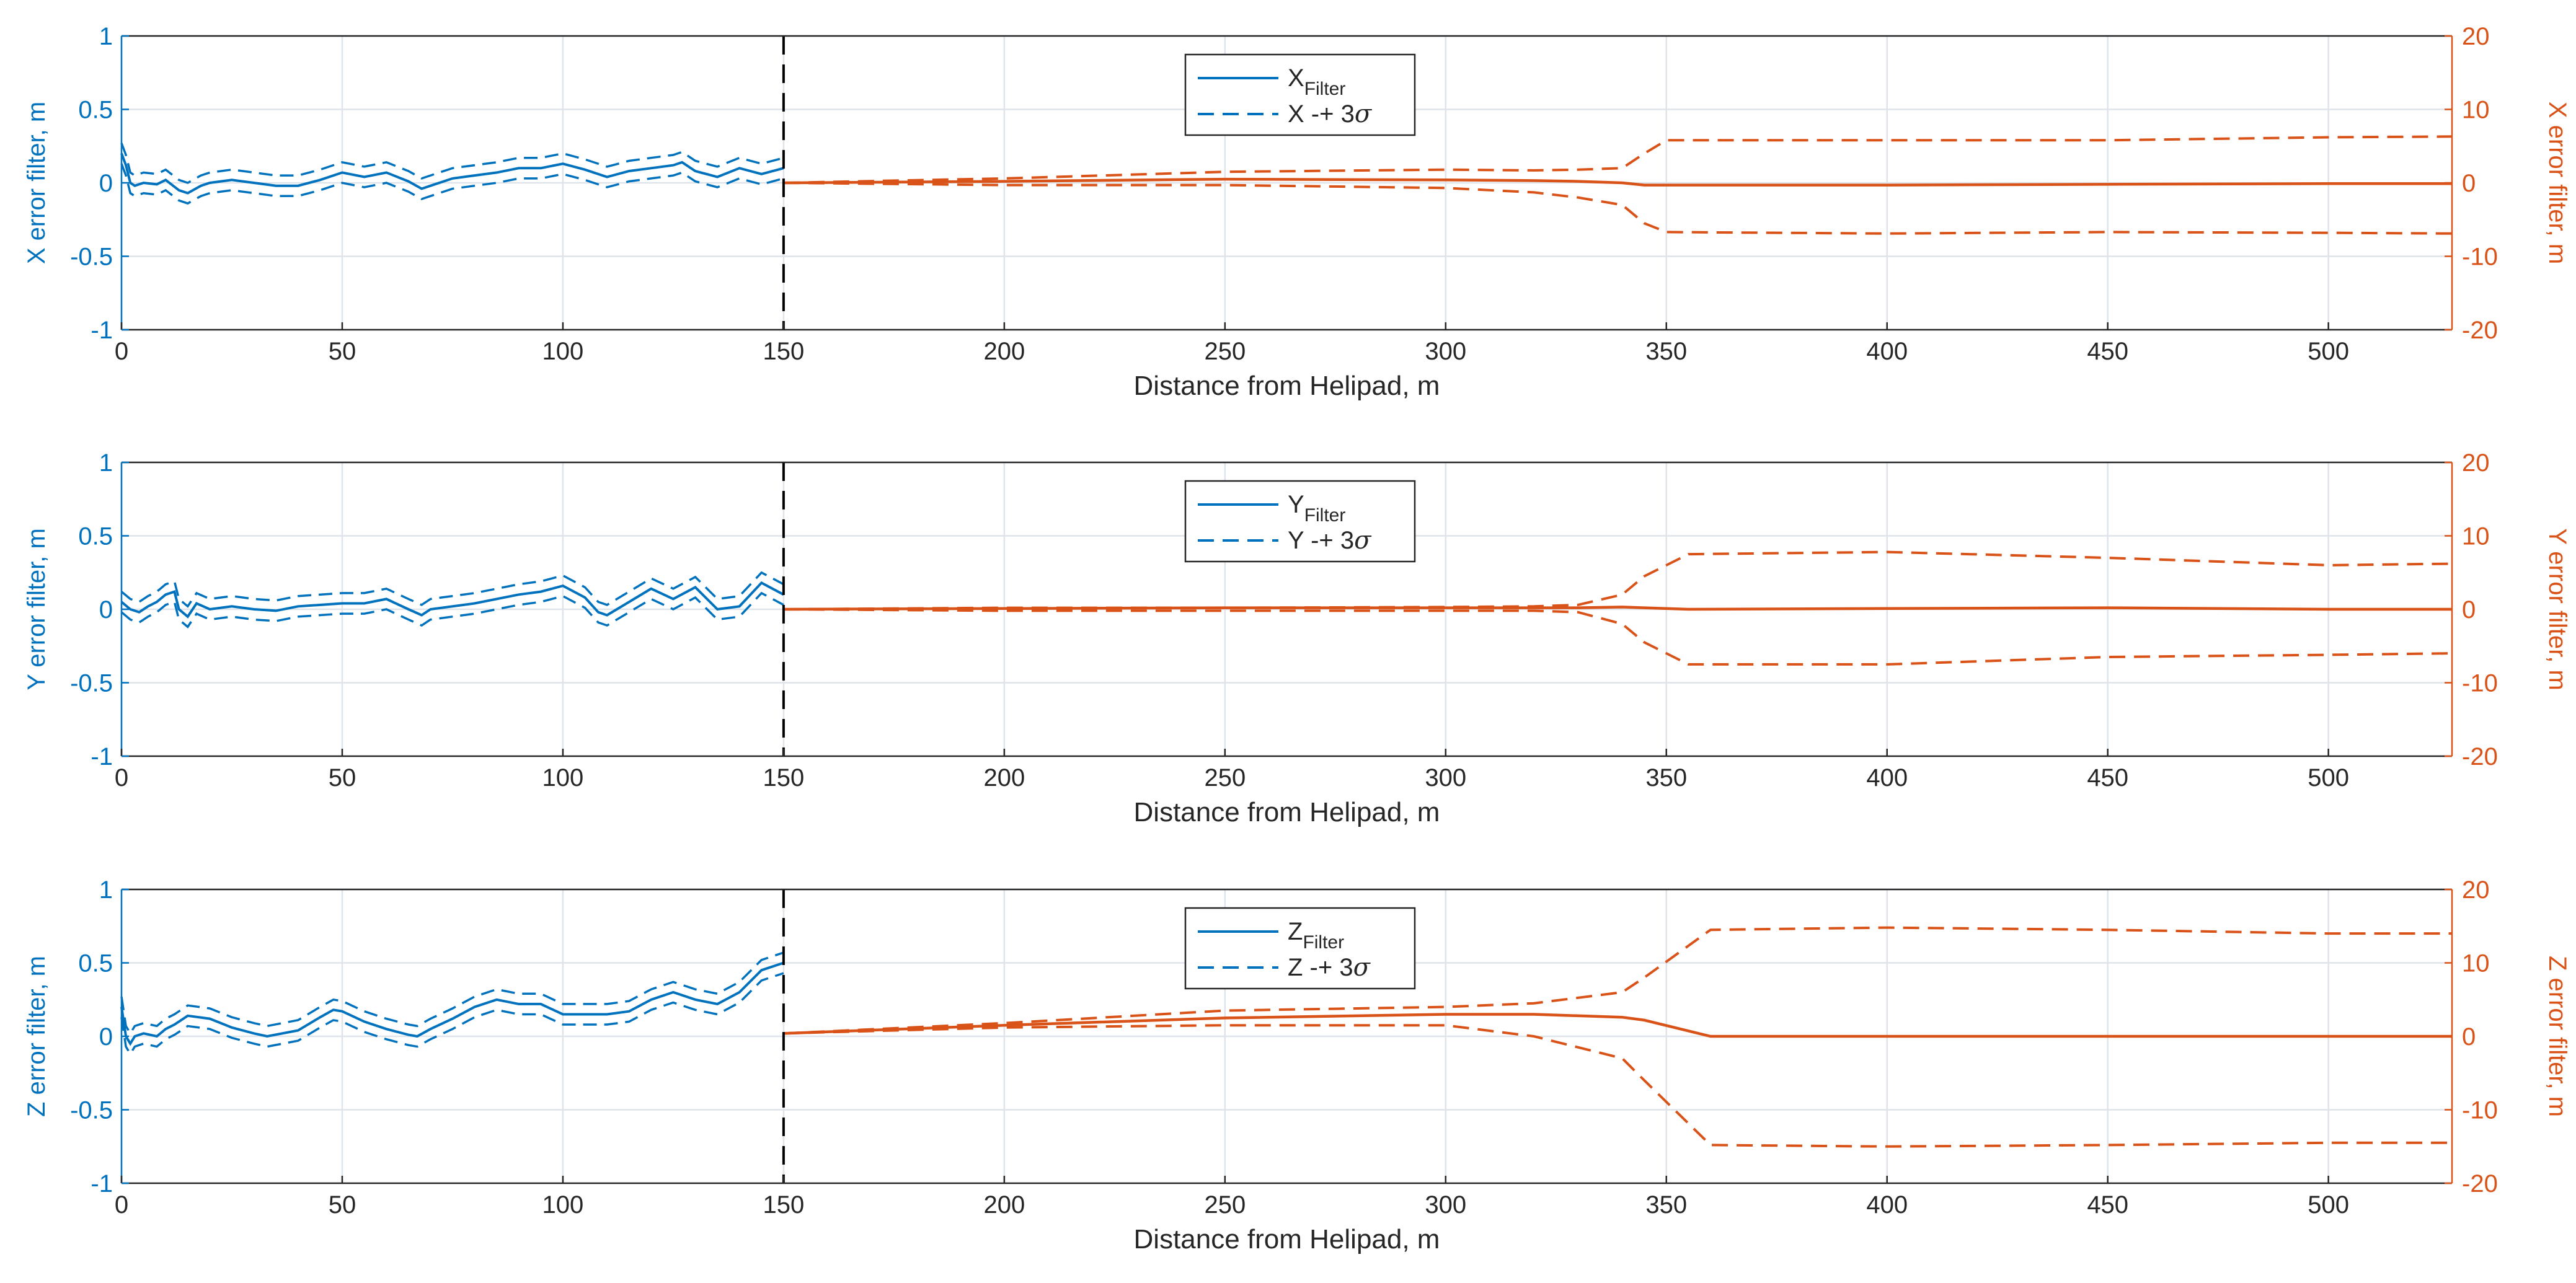  Describe the element at coordinates (2558, 1036) in the screenshot. I see `y-axis-right-label: Z error filter, m` at that location.